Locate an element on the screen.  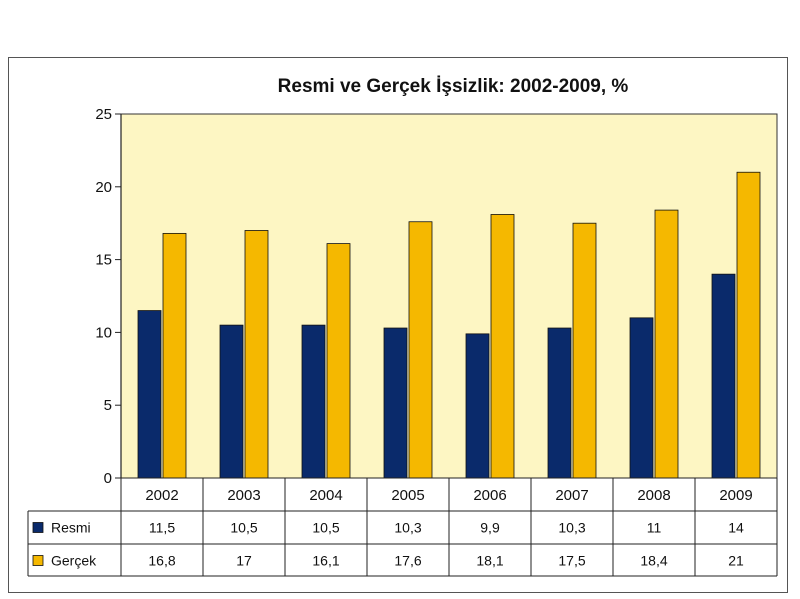
legend-label: Resmi is located at coordinates (71, 528).